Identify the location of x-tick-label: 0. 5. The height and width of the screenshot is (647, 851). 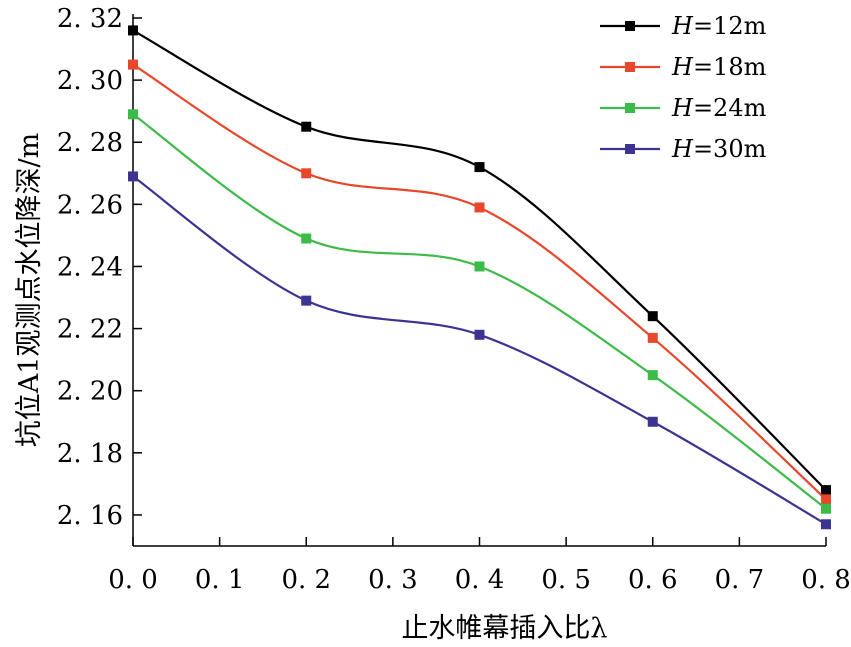
(566, 580).